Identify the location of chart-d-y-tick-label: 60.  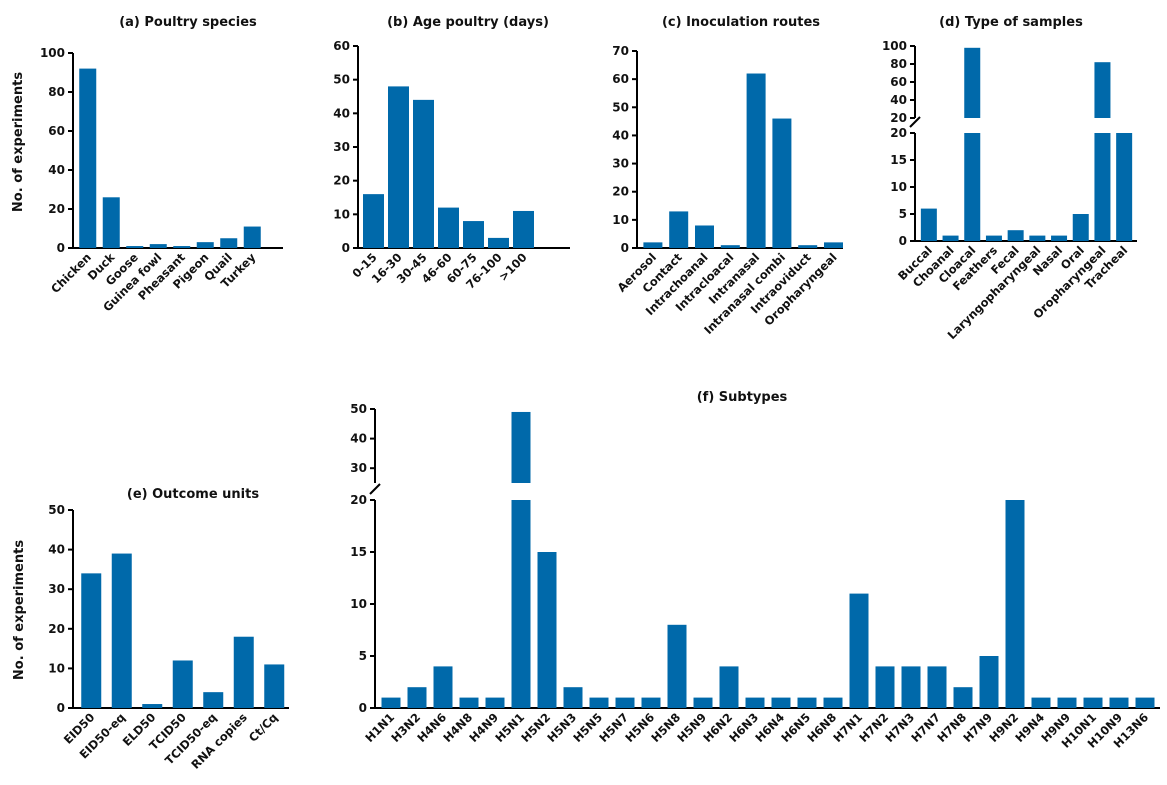
(898, 82).